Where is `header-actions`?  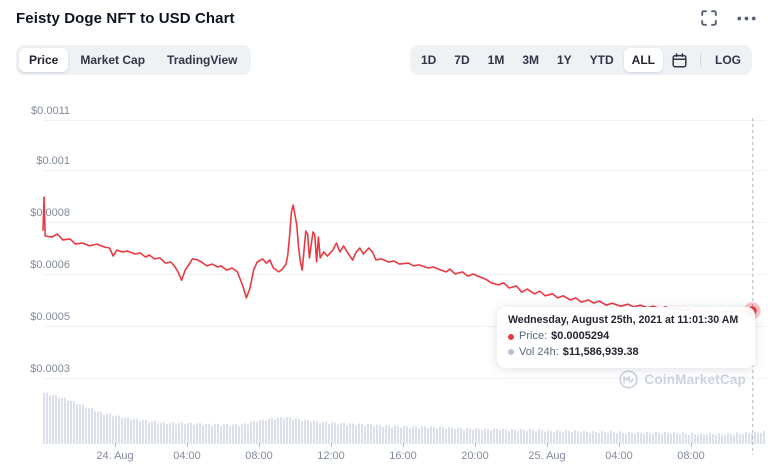
header-actions is located at coordinates (728, 18).